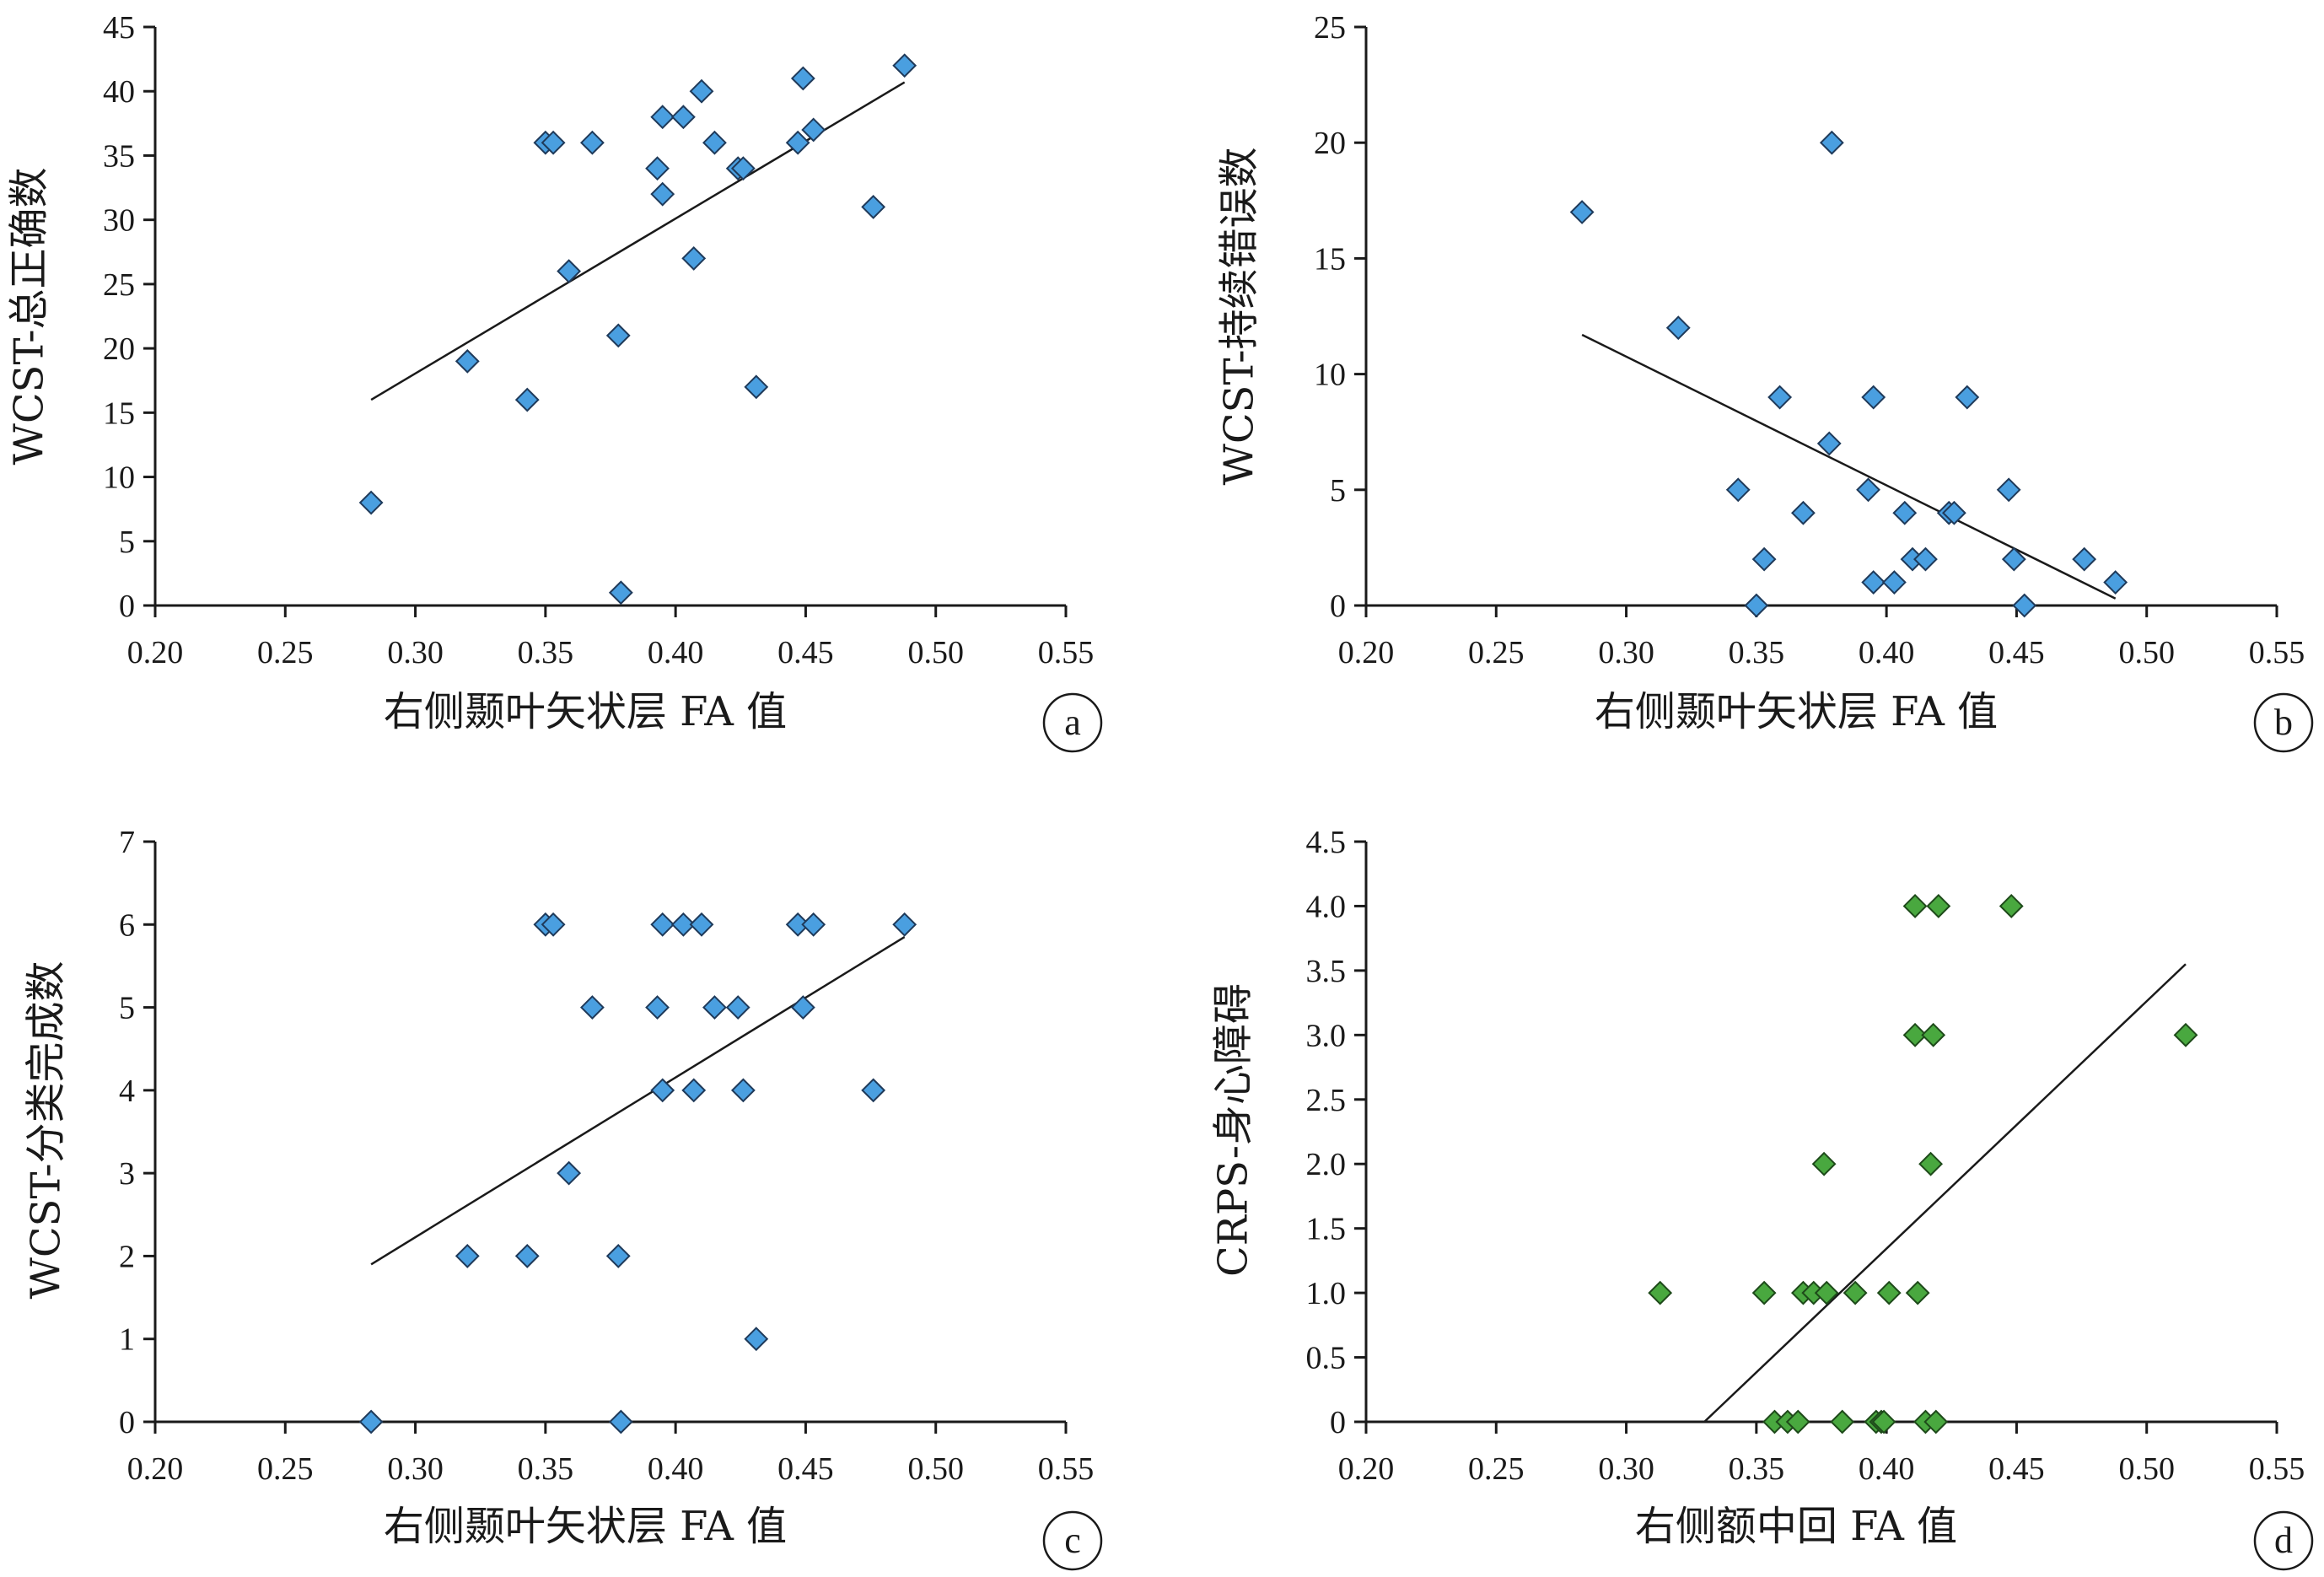 This screenshot has height=1577, width=2324. What do you see at coordinates (1326, 1100) in the screenshot?
I see `y-tick-label: 2.5` at bounding box center [1326, 1100].